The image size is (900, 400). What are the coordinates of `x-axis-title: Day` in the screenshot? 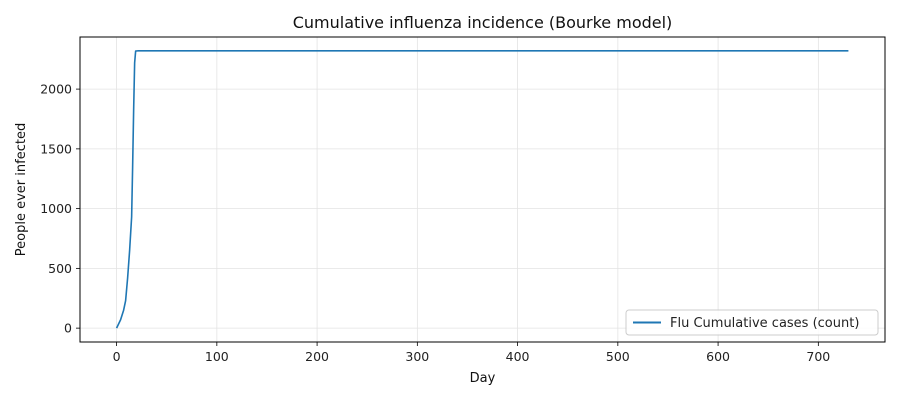 It's located at (483, 378).